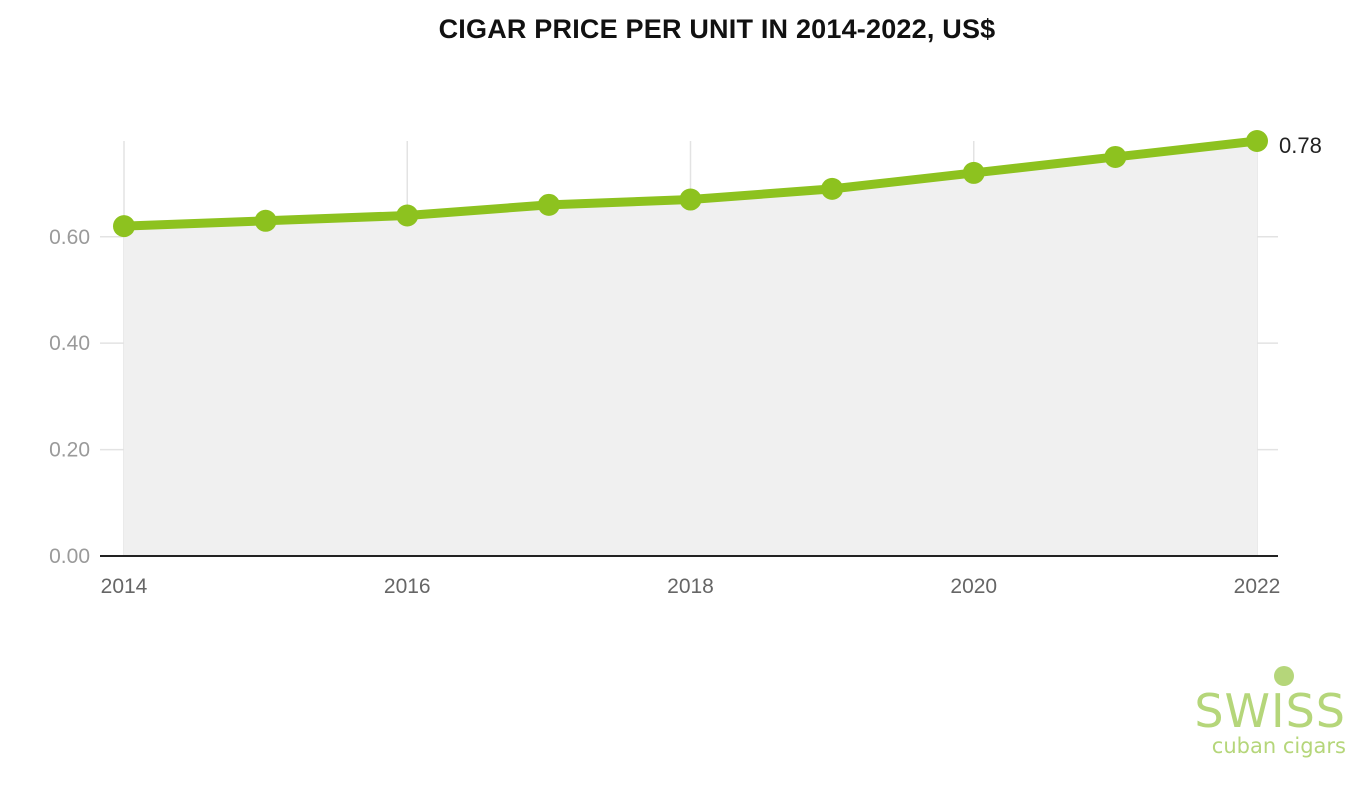 Image resolution: width=1356 pixels, height=794 pixels. What do you see at coordinates (407, 586) in the screenshot?
I see `x-tick-label: 2016` at bounding box center [407, 586].